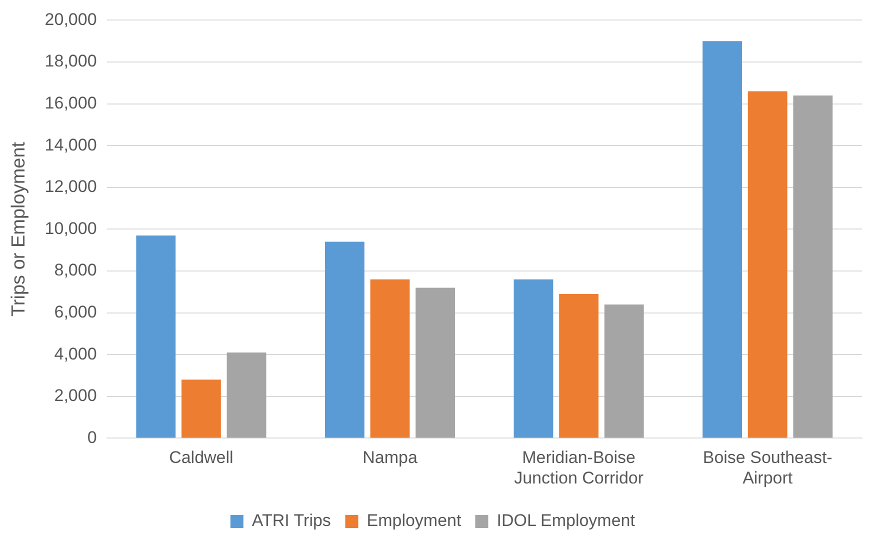  I want to click on legend-label: IDOL Employment, so click(566, 520).